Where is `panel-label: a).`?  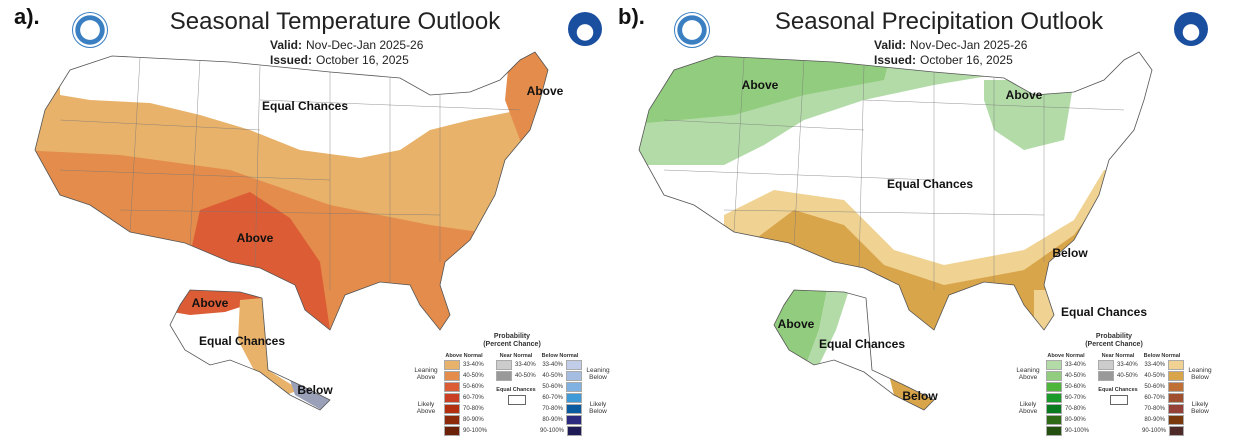 panel-label: a). is located at coordinates (27, 16).